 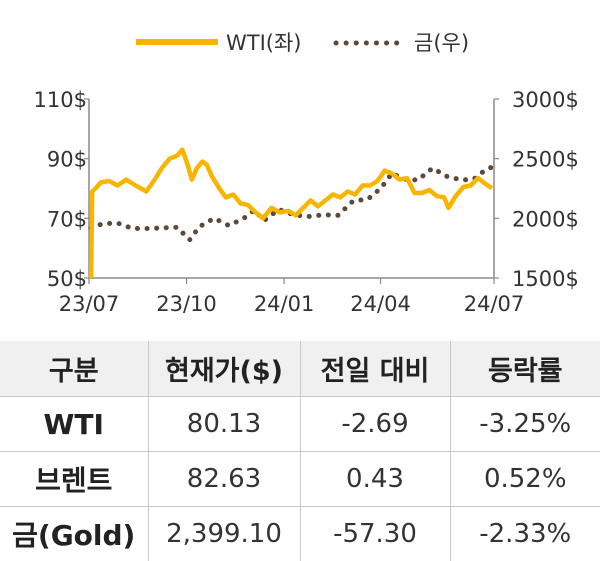 What do you see at coordinates (545, 160) in the screenshot?
I see `right-y-tick-label: 2500$` at bounding box center [545, 160].